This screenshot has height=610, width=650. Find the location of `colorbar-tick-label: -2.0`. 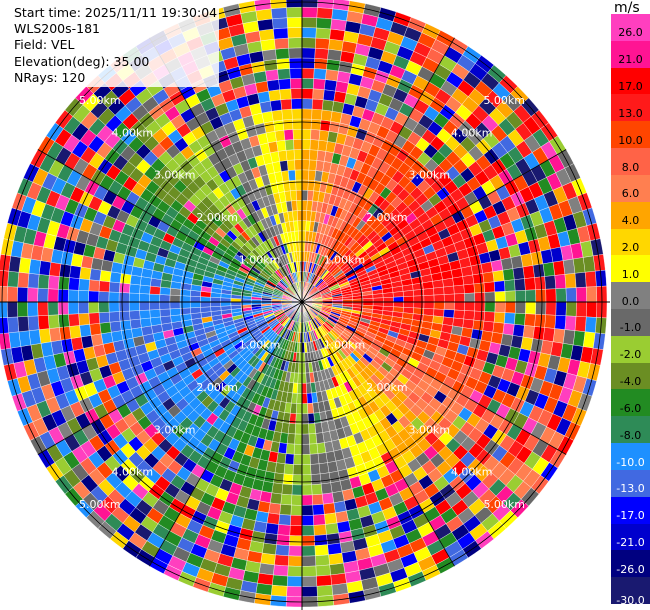

colorbar-tick-label: -2.0 is located at coordinates (630, 355).